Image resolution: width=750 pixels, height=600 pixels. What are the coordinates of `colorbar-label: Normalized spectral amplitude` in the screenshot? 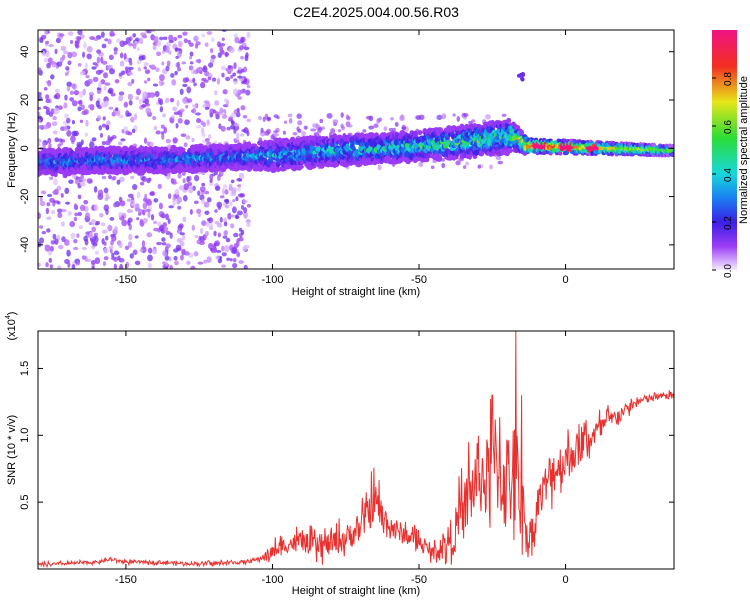 It's located at (744, 150).